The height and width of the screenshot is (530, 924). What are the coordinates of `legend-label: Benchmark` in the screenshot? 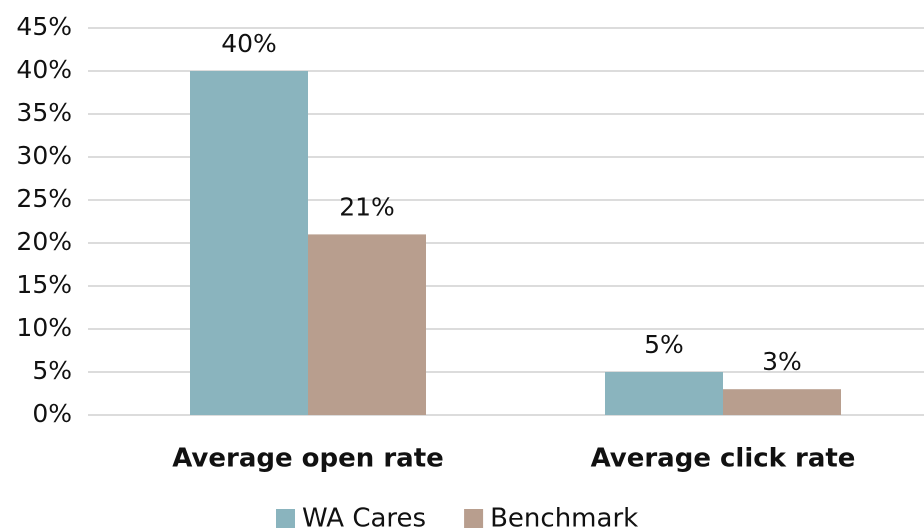 It's located at (564, 517).